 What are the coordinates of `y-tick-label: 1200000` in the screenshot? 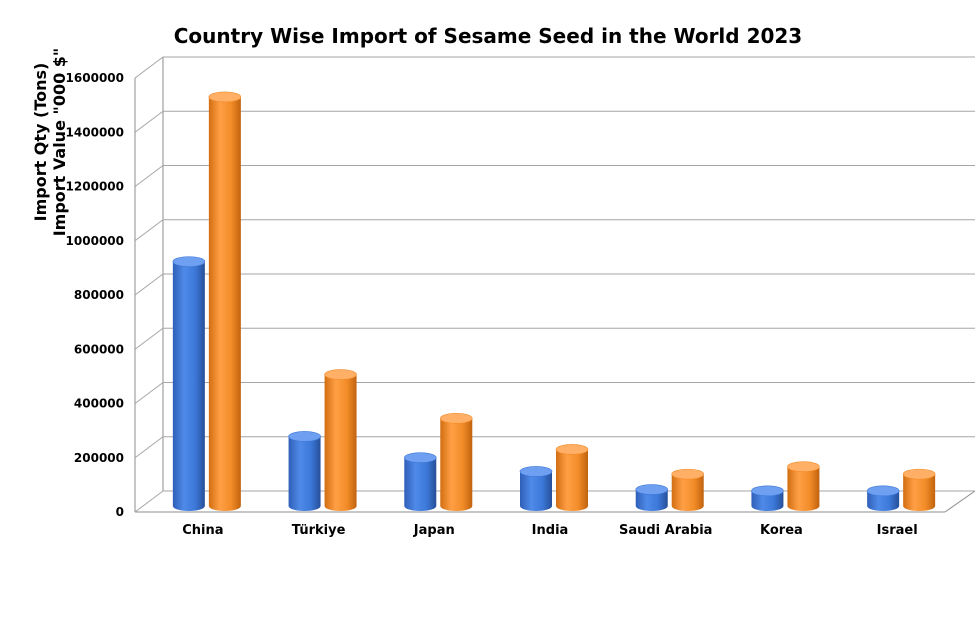 It's located at (95, 187).